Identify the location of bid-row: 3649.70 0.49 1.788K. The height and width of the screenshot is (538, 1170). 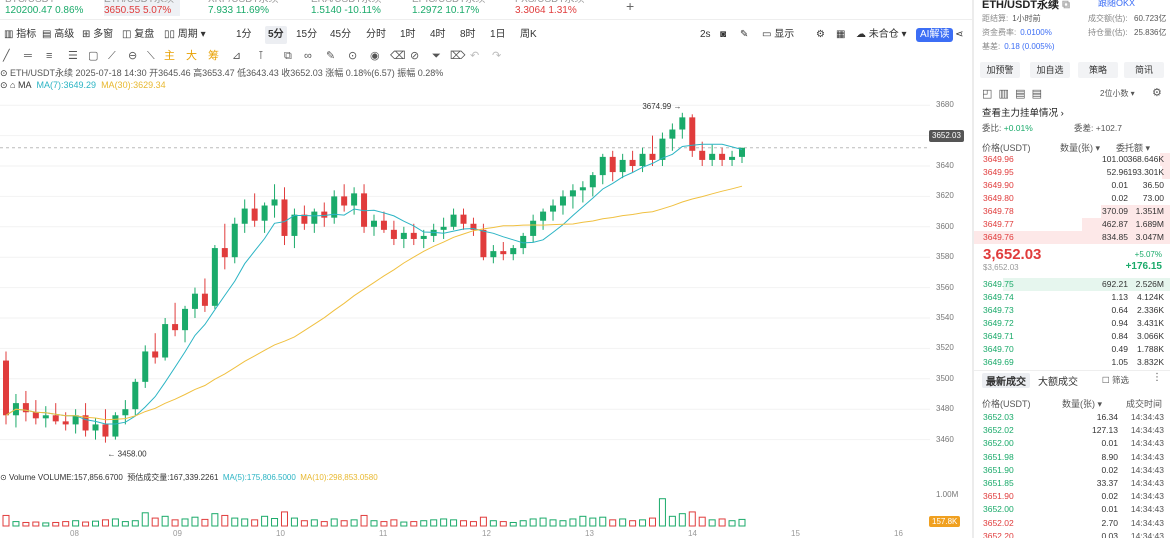
(1072, 349).